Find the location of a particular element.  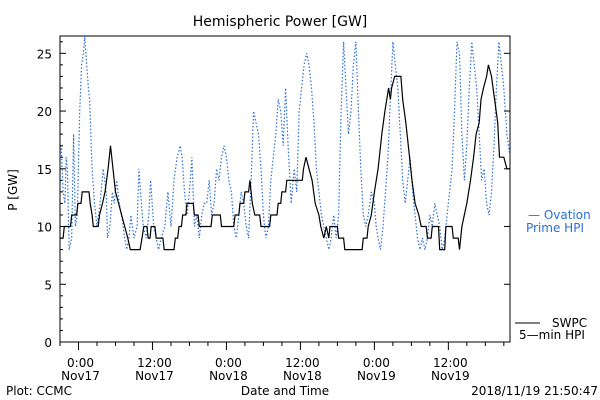

y-tick-label: 0 is located at coordinates (48, 343).